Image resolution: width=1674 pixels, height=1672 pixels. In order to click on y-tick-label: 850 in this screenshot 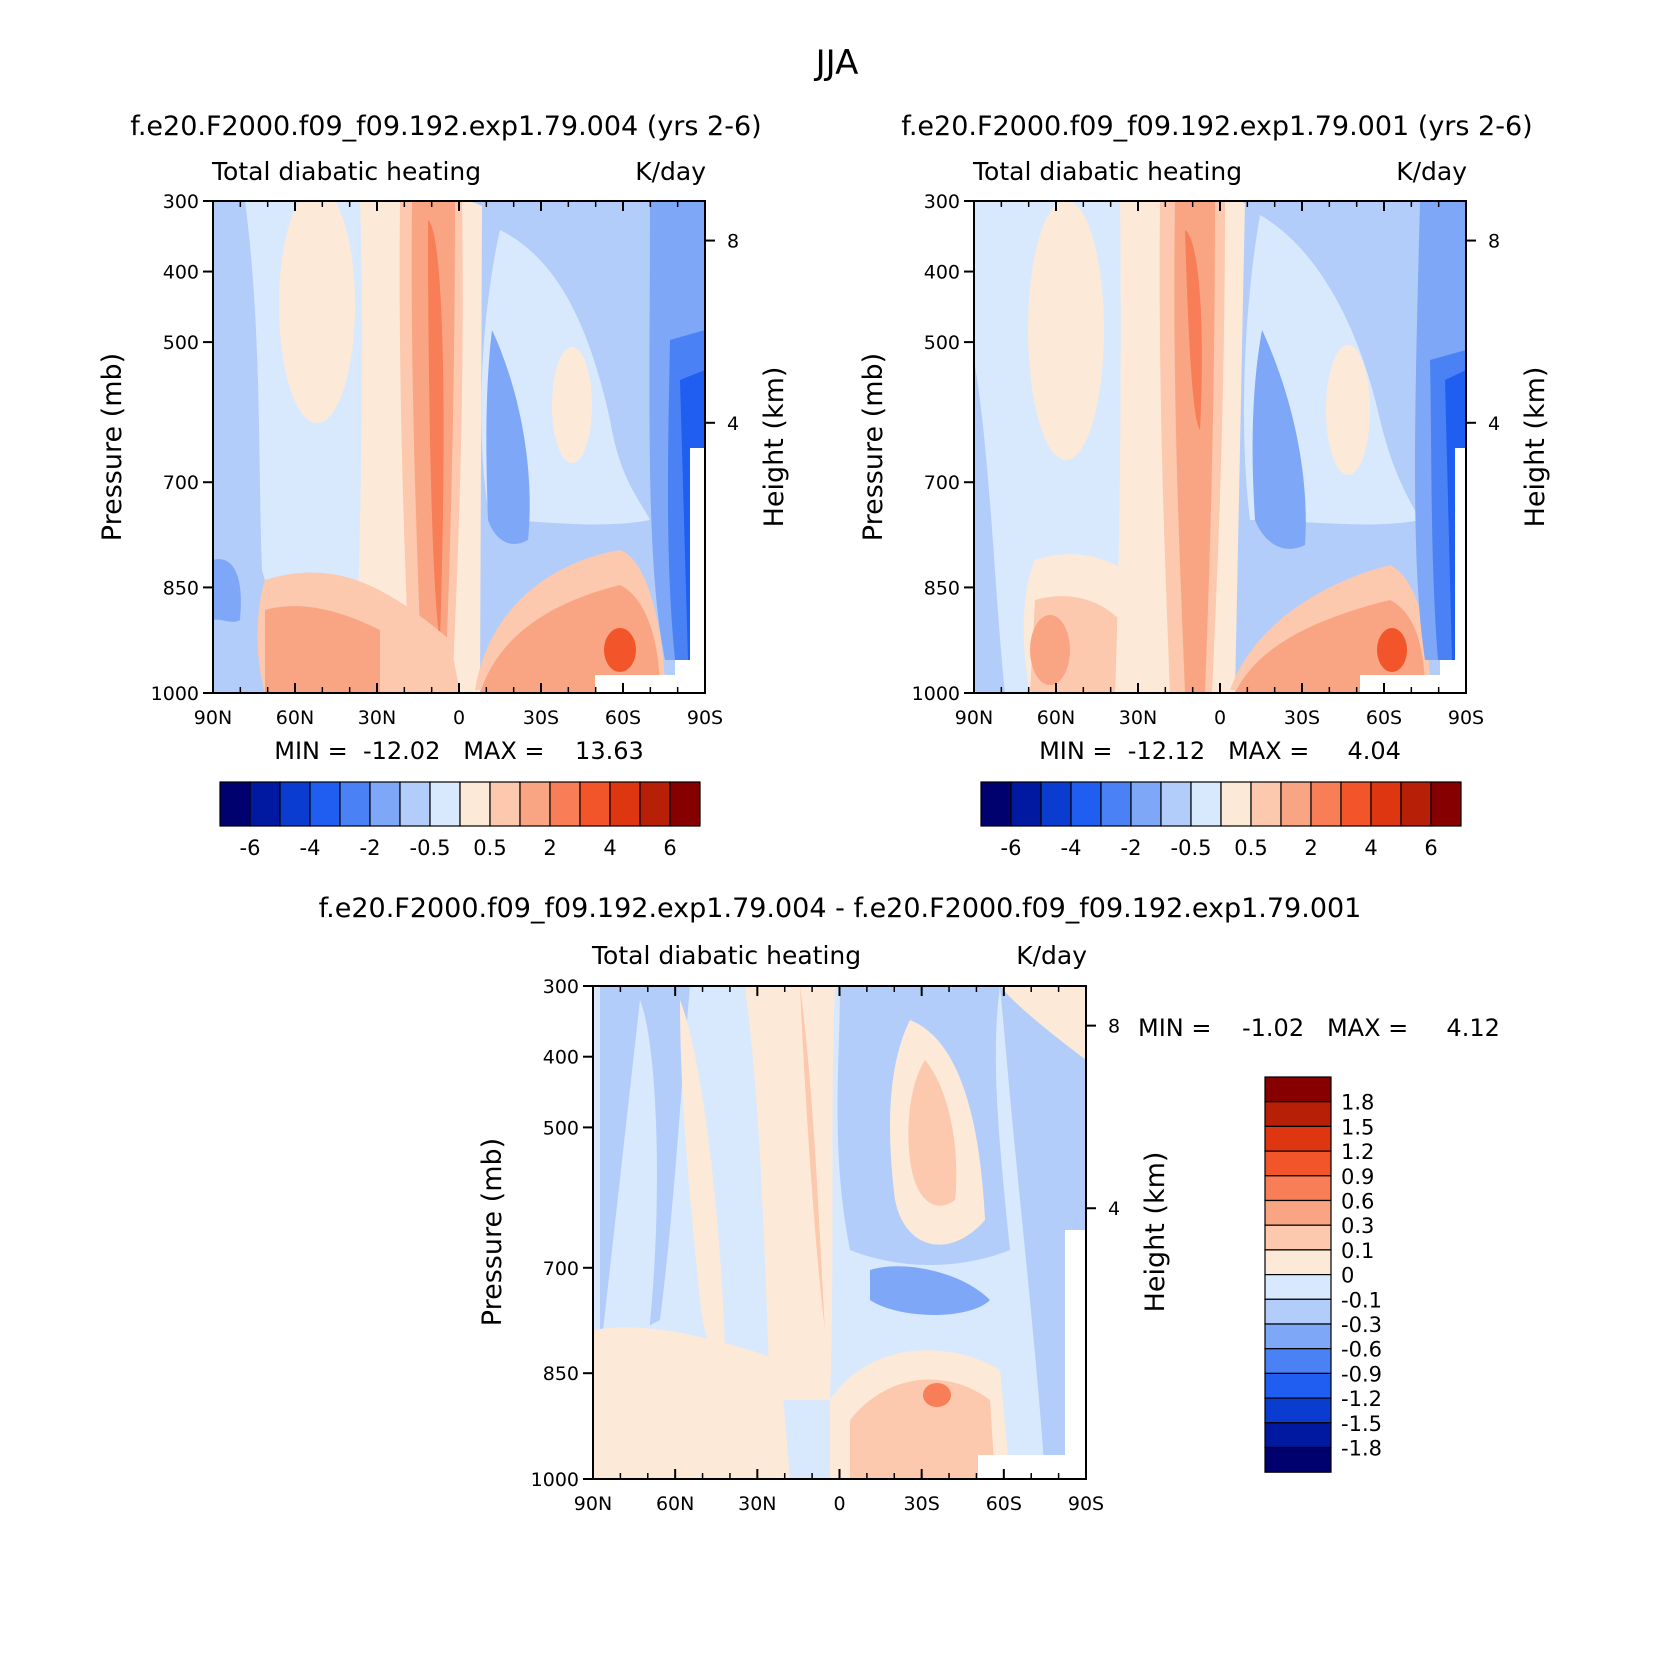, I will do `click(561, 1374)`.